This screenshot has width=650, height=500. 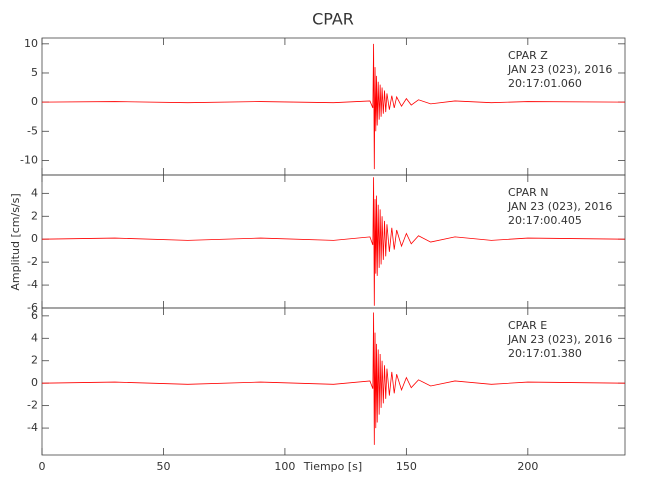 I want to click on x-tick-label: 200, so click(x=527, y=466).